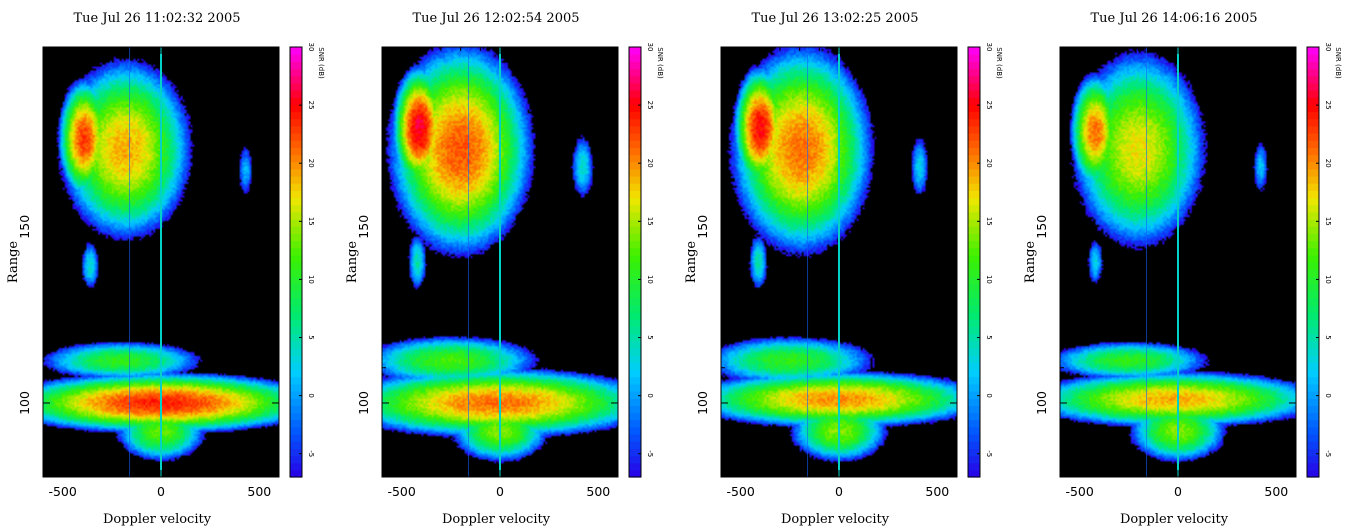  Describe the element at coordinates (989, 337) in the screenshot. I see `colorbar-tick-label: 5` at that location.